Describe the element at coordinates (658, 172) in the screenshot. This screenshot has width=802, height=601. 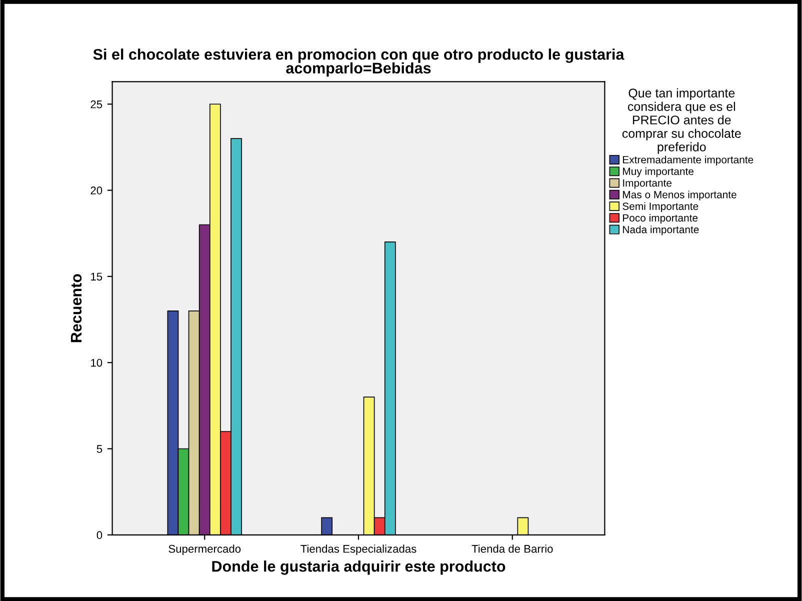
I see `legend-label: Muy importante` at that location.